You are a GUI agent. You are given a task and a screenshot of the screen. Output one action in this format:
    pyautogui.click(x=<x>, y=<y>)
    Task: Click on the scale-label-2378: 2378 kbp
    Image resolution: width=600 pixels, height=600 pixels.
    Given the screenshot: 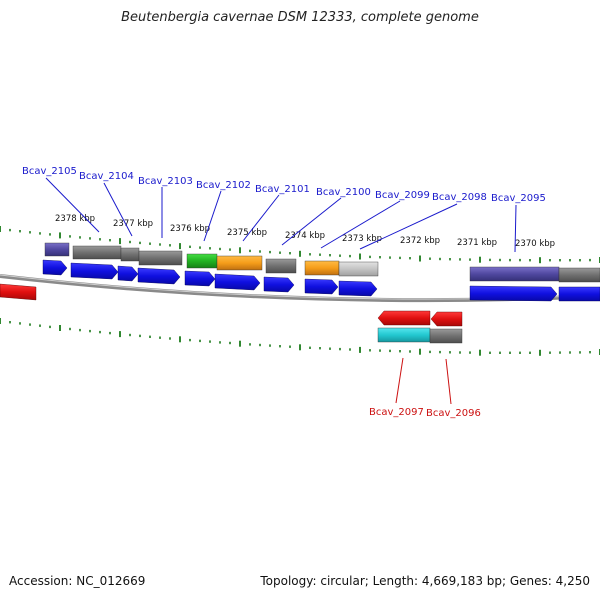 What is the action you would take?
    pyautogui.click(x=75, y=219)
    